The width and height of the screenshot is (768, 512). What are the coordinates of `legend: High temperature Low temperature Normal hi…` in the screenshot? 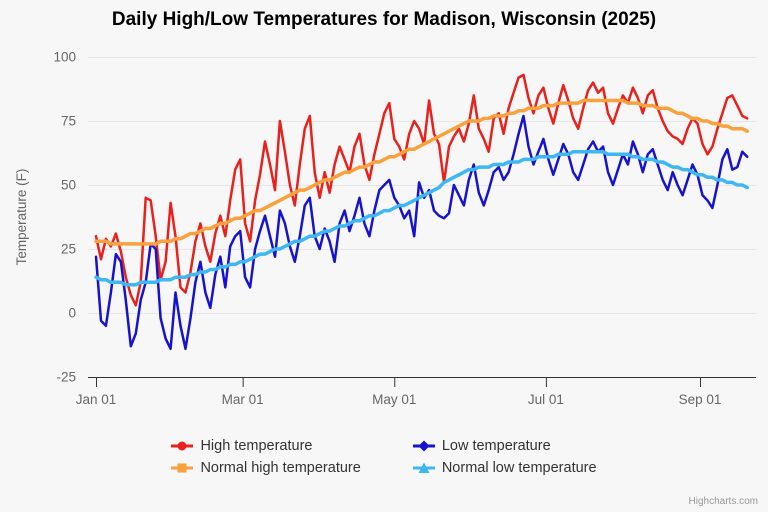 It's located at (384, 457).